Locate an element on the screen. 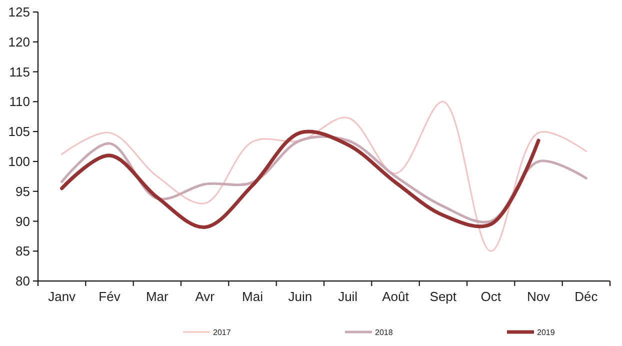 The image size is (622, 346). y-tick-label: 105 is located at coordinates (19, 132).